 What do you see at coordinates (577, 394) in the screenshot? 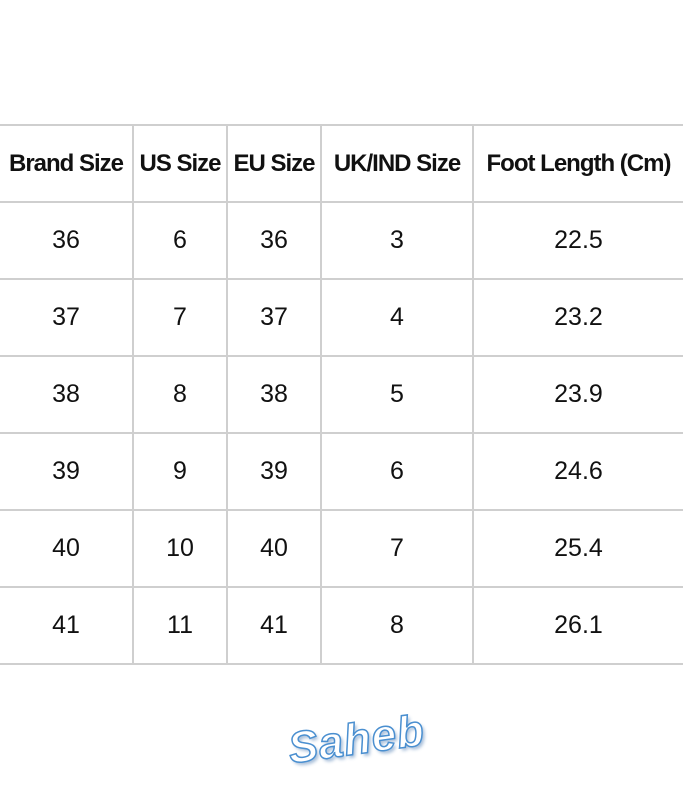
I see `table-cell: 23.9` at bounding box center [577, 394].